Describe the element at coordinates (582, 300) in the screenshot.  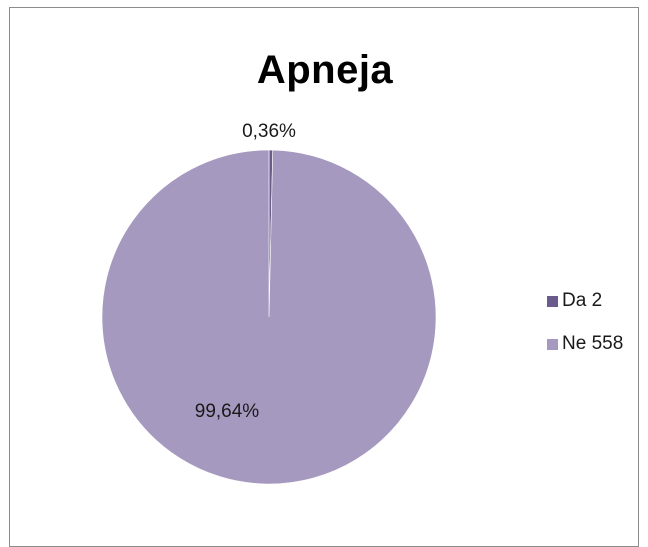
I see `legend-label-da: Da 2` at that location.